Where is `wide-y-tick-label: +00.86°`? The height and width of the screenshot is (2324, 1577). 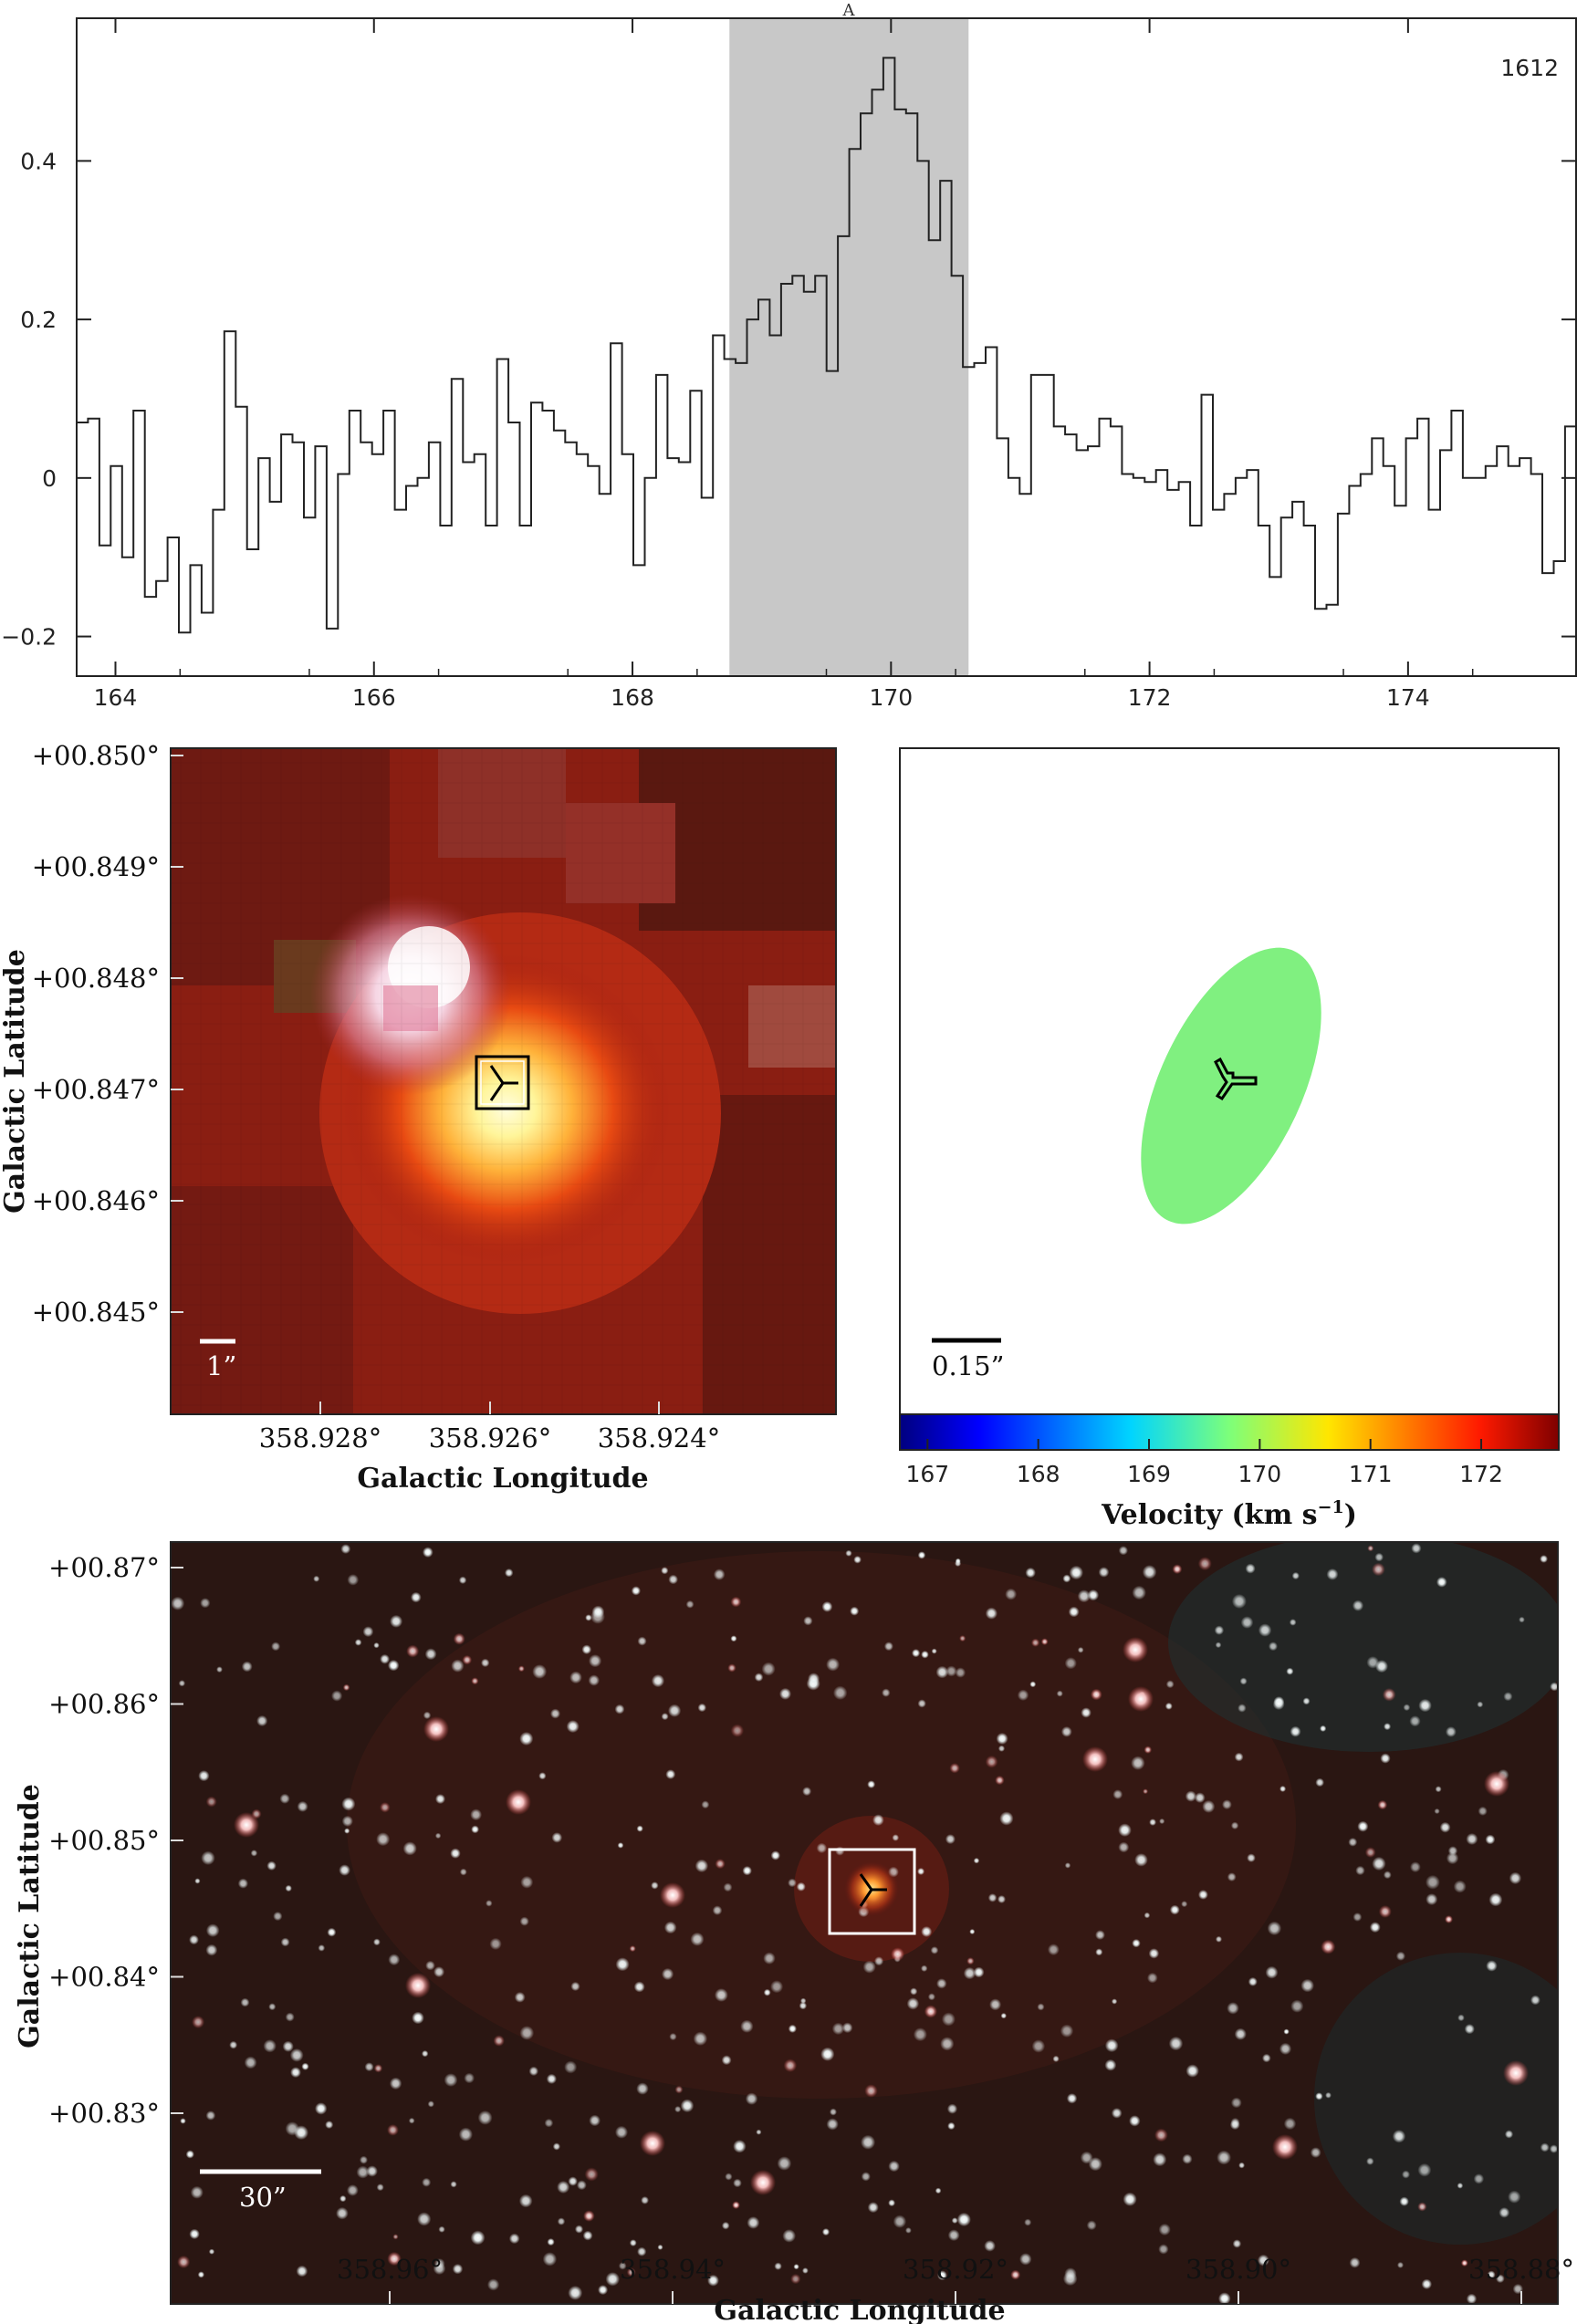 wide-y-tick-label: +00.86° is located at coordinates (104, 1704).